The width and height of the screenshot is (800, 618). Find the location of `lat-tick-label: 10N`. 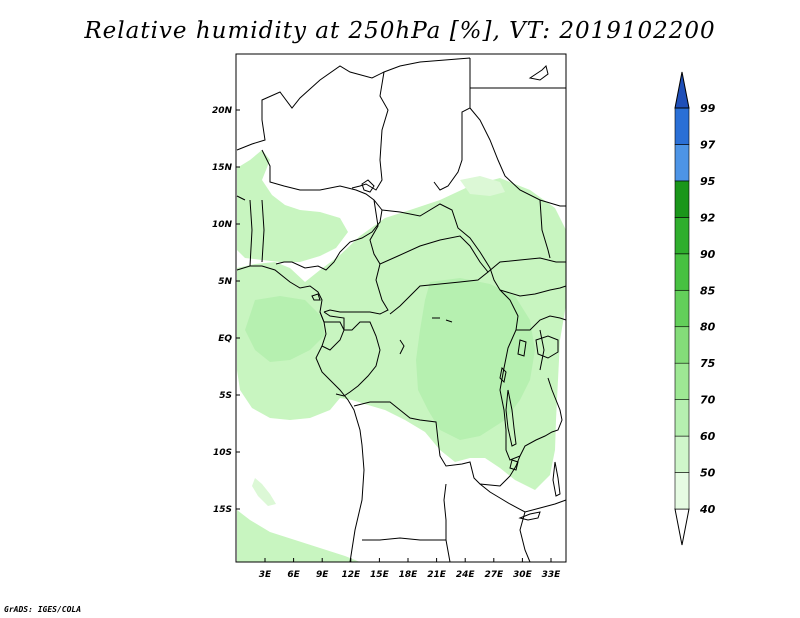

lat-tick-label: 10N is located at coordinates (222, 225).